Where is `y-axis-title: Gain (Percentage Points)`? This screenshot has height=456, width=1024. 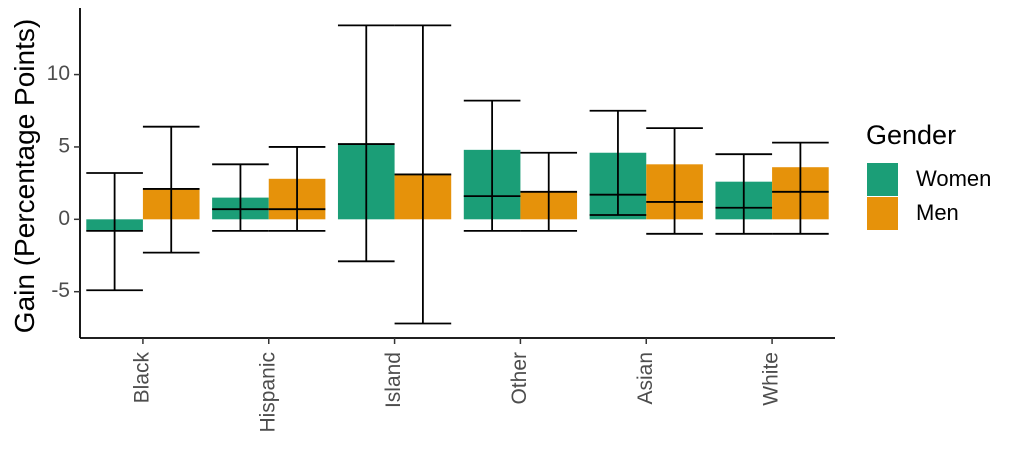
y-axis-title: Gain (Percentage Points) is located at coordinates (24, 176).